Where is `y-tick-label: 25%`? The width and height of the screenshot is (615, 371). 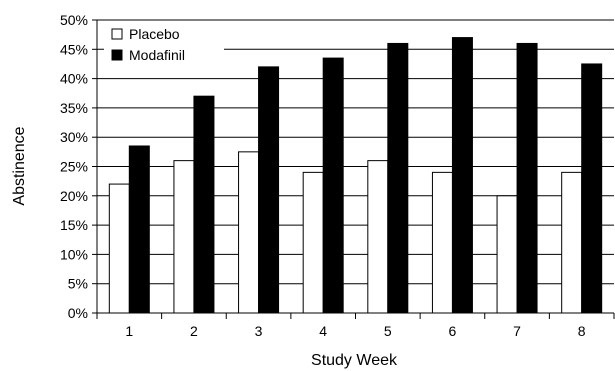
y-tick-label: 25% is located at coordinates (74, 167).